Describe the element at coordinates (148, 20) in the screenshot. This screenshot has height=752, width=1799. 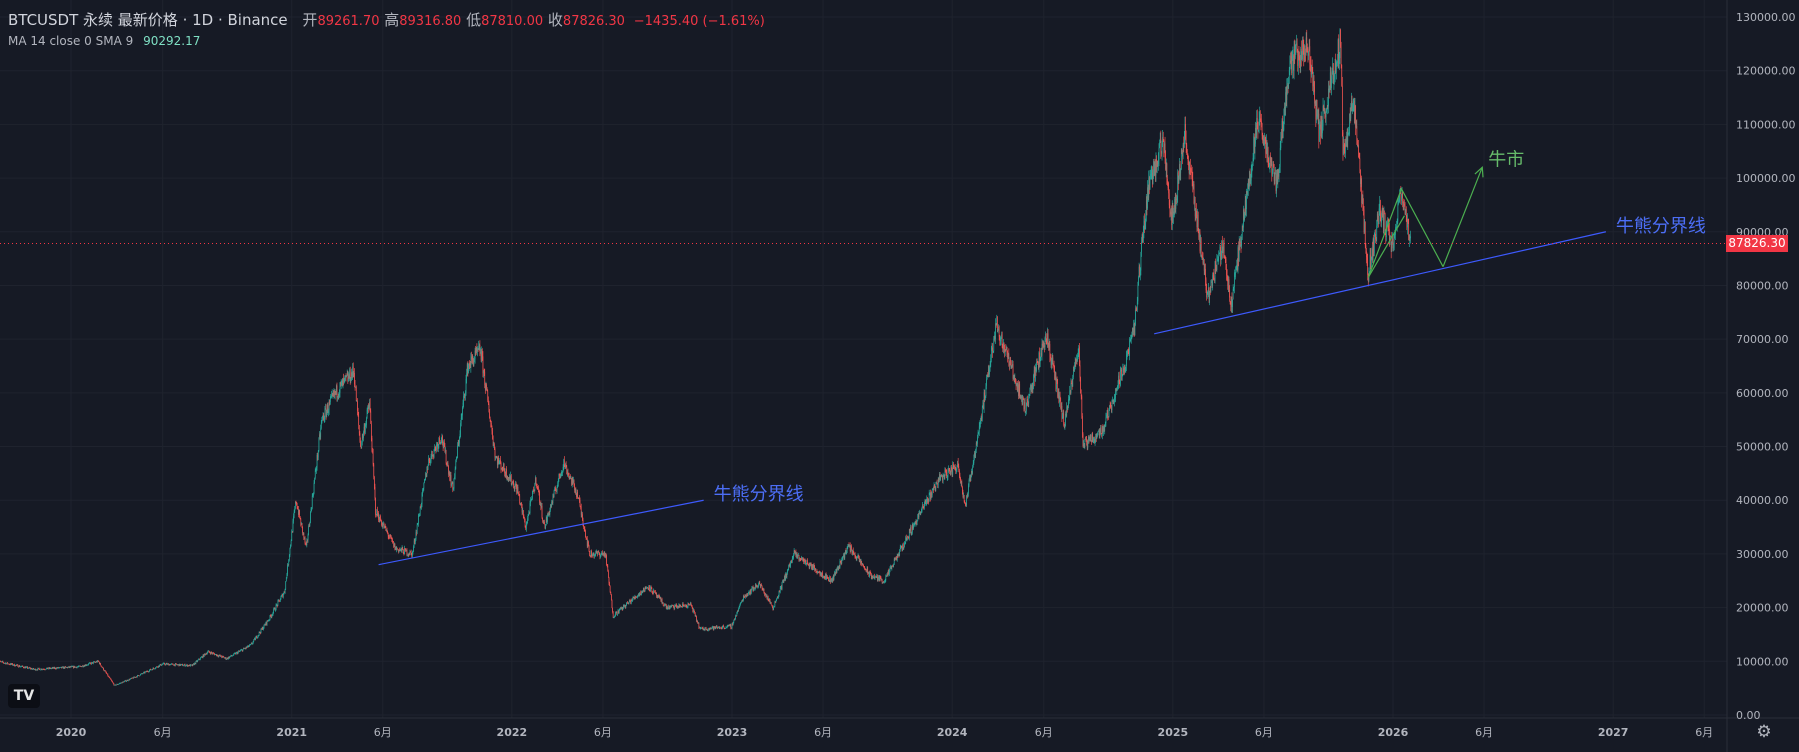
I see `symbol-title: BTCUSDT 永续 最新价格 · 1D · Binance` at that location.